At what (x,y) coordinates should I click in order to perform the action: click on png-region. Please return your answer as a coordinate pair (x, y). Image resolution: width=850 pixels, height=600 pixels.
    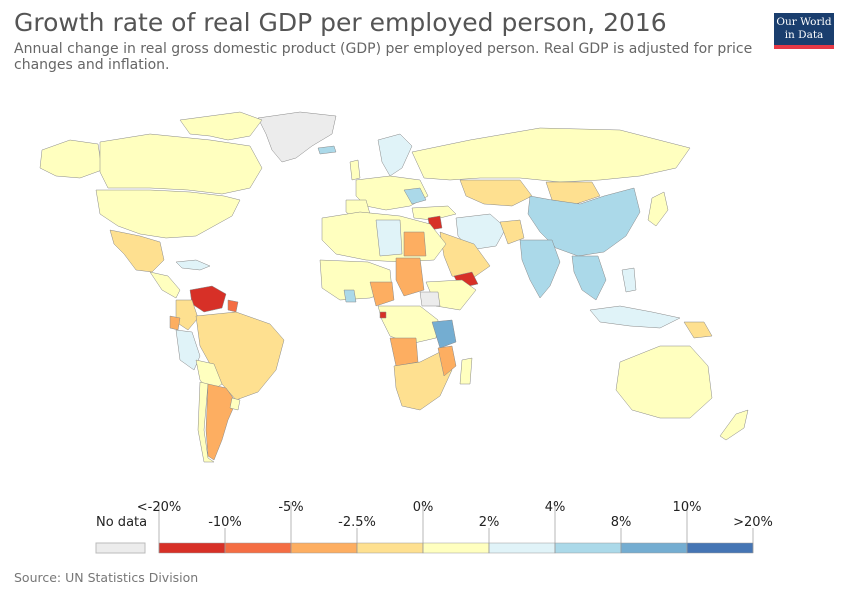
    Looking at the image, I should click on (698, 330).